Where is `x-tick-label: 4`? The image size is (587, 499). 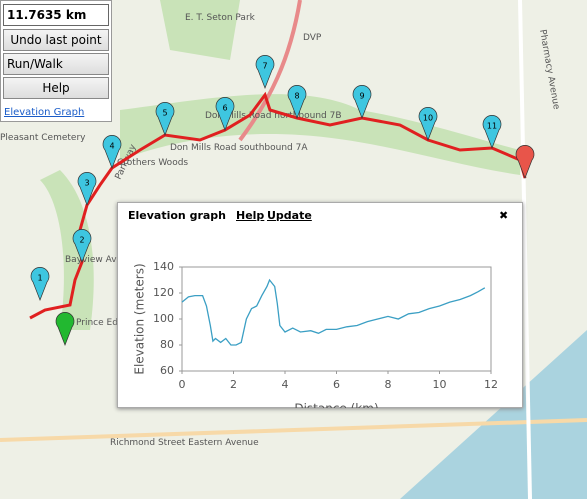 x-tick-label: 4 is located at coordinates (285, 384).